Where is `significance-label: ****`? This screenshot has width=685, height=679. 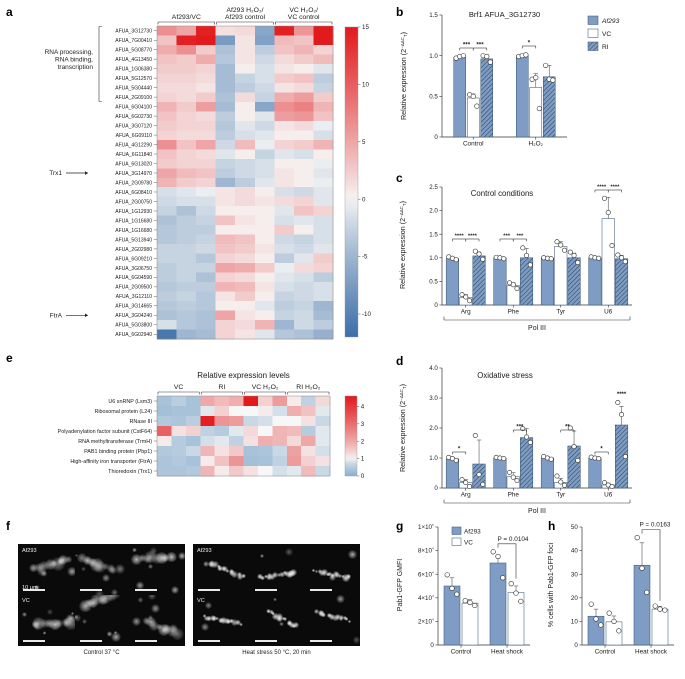 significance-label: **** is located at coordinates (602, 187).